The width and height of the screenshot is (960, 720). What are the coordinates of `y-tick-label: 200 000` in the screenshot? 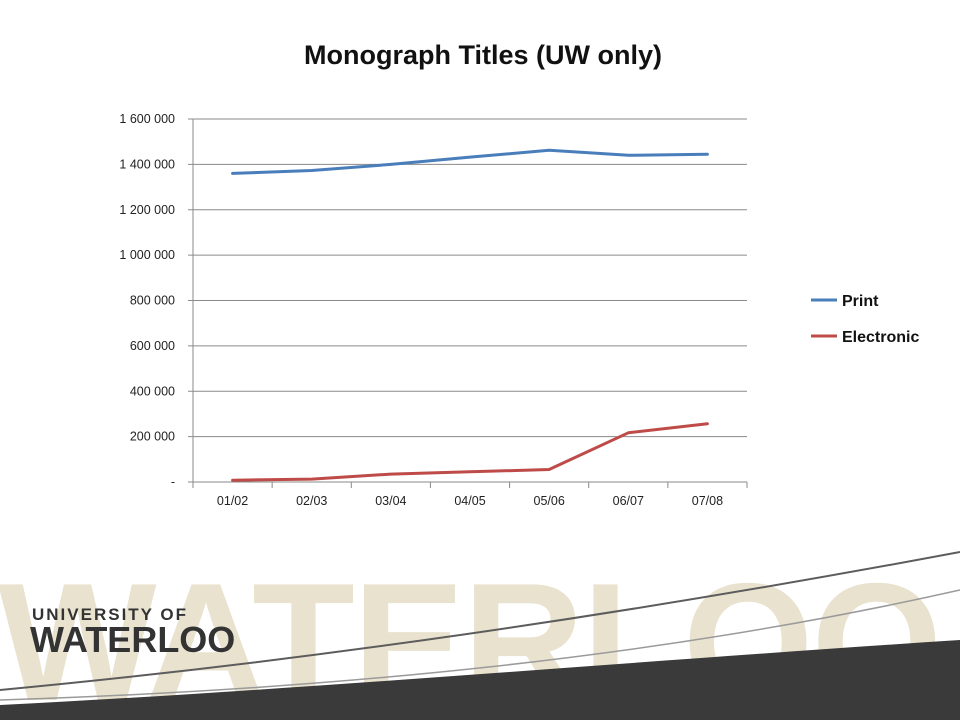 It's located at (152, 437).